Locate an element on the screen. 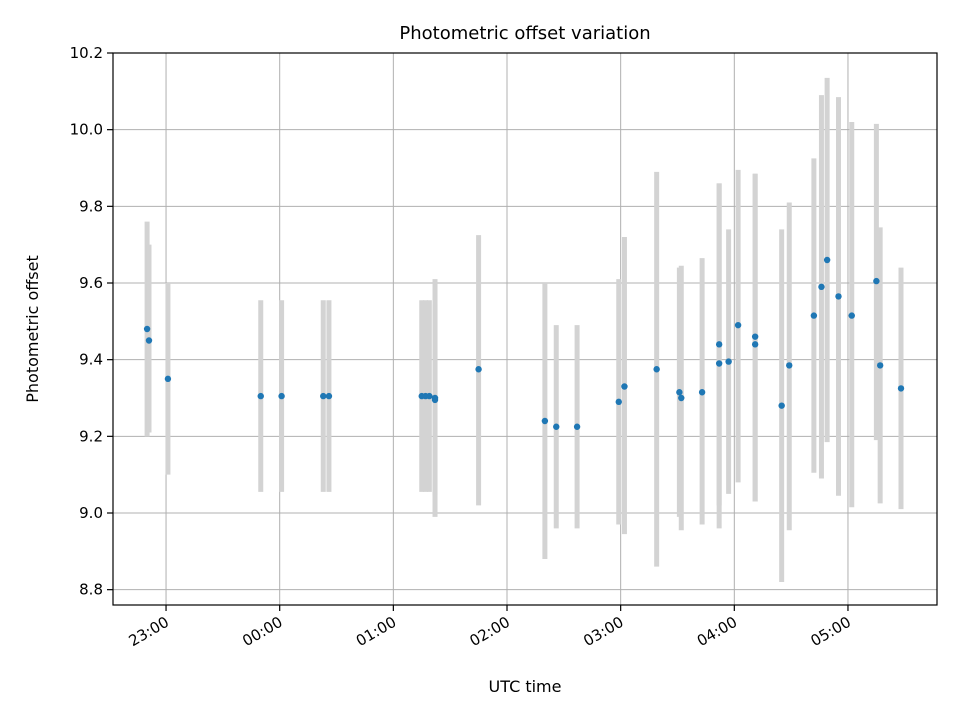 The width and height of the screenshot is (960, 720). y-tick-label: 9.2 is located at coordinates (91, 436).